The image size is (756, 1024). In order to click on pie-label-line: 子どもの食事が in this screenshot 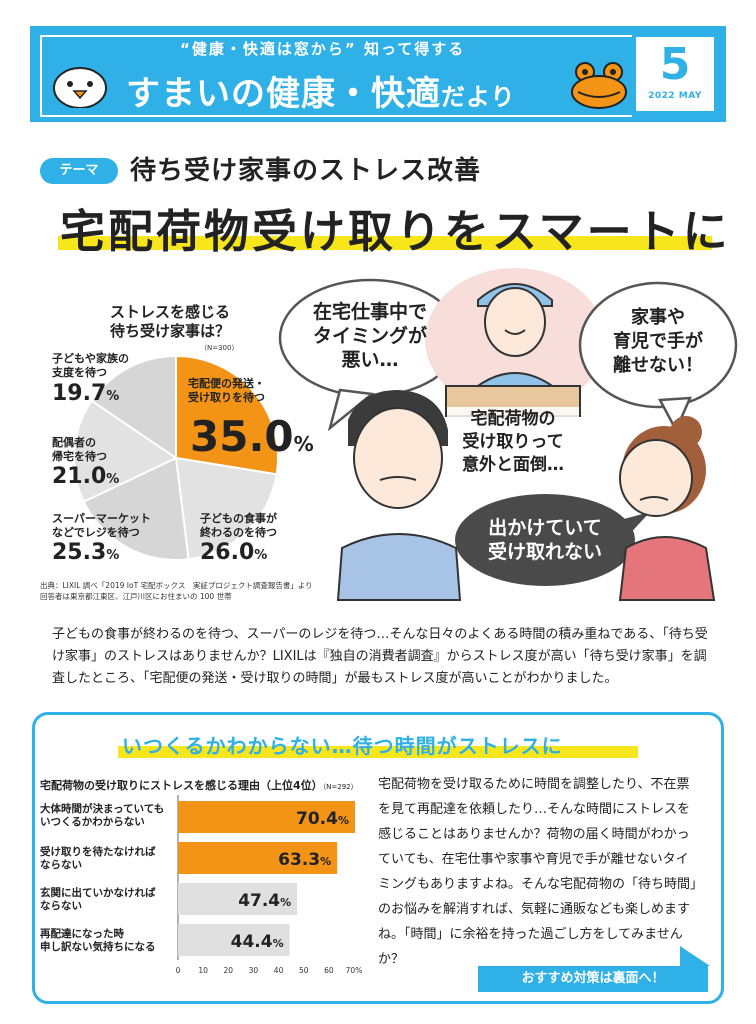, I will do `click(238, 518)`.